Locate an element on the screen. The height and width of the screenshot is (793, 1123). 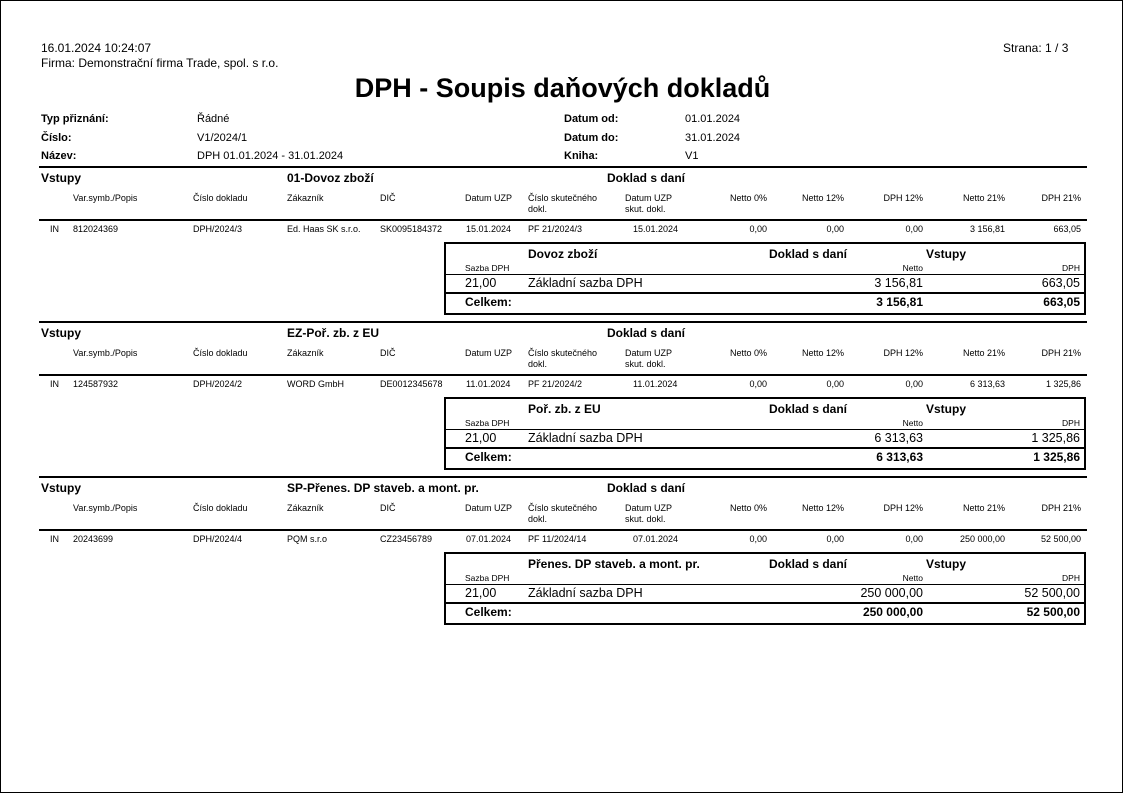
column-header-cislo_dokladu: Číslo dokladu is located at coordinates (220, 508).